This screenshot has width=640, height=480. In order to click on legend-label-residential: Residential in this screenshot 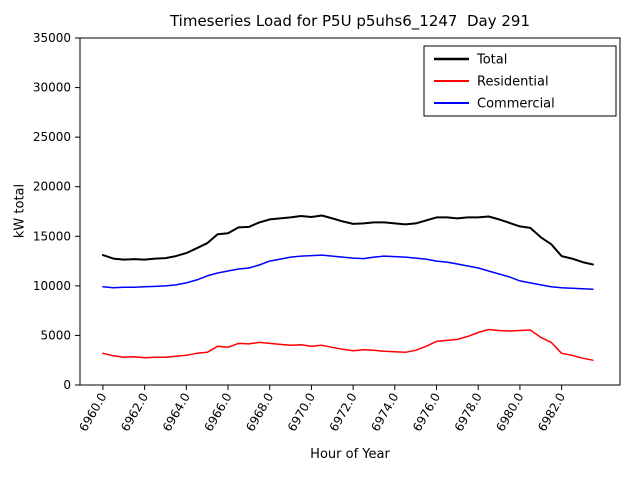, I will do `click(513, 82)`.